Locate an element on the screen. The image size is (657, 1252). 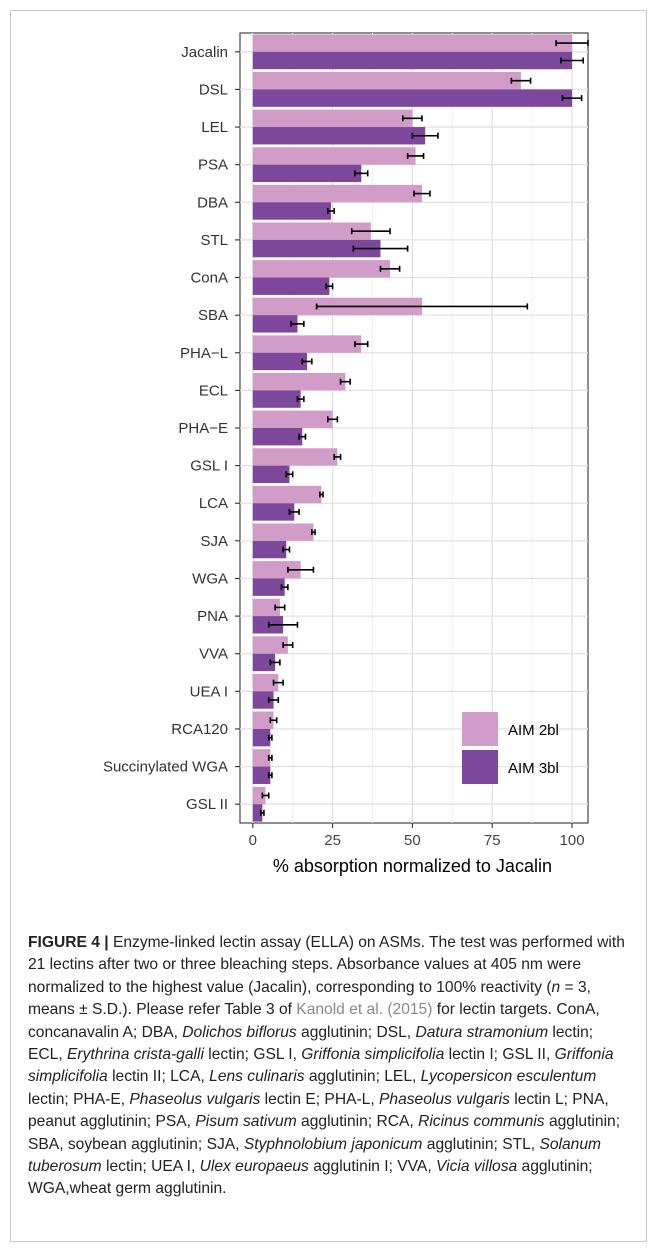
x-tick-label: 50 is located at coordinates (412, 840).